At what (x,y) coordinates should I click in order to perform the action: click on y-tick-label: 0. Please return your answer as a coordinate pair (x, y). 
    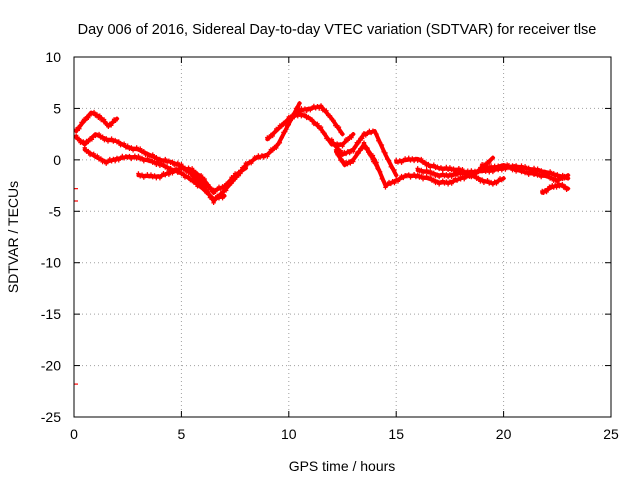
    Looking at the image, I should click on (57, 160).